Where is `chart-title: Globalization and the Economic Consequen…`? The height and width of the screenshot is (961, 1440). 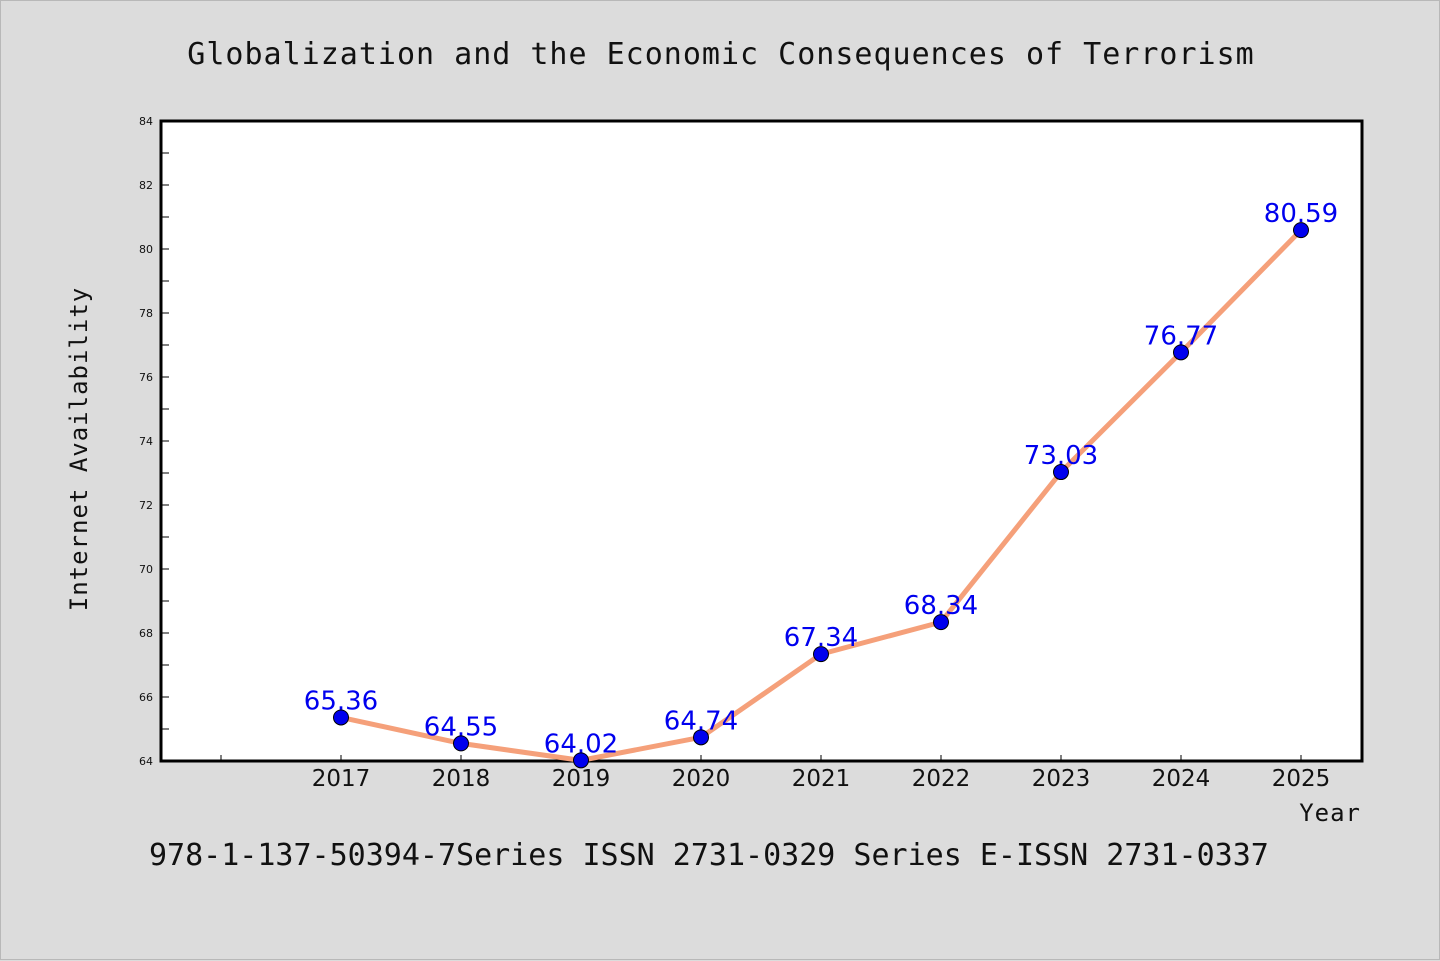
chart-title: Globalization and the Economic Consequen… is located at coordinates (720, 54).